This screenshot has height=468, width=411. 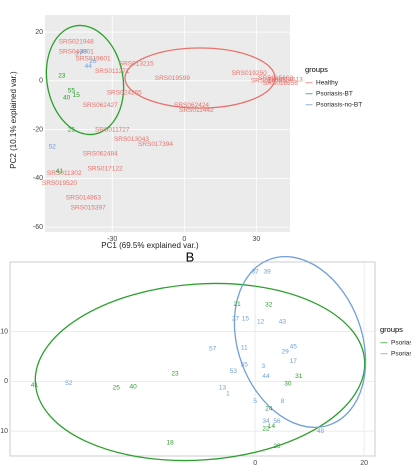 I want to click on point-label: SRS021948, so click(x=76, y=42).